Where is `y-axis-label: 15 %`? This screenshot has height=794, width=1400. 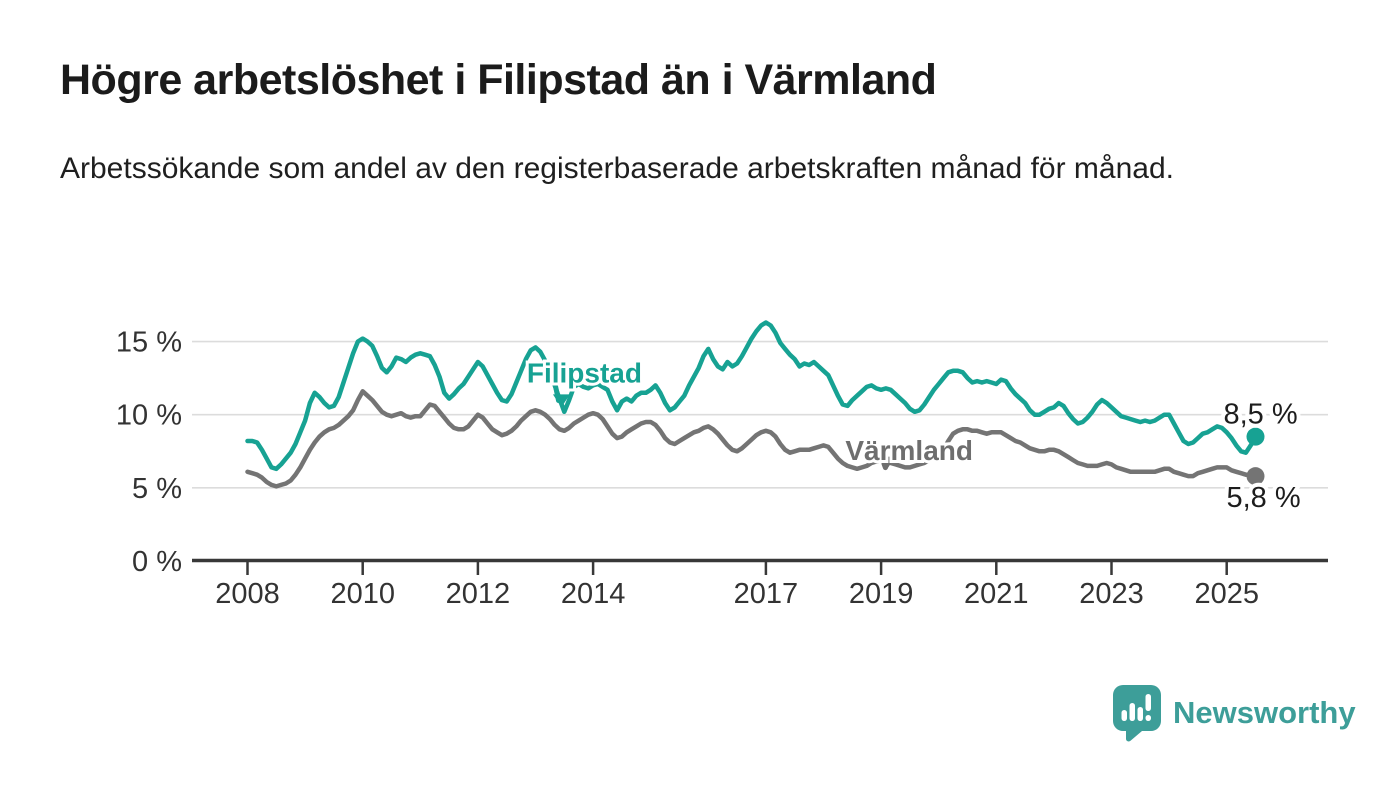 y-axis-label: 15 % is located at coordinates (149, 343).